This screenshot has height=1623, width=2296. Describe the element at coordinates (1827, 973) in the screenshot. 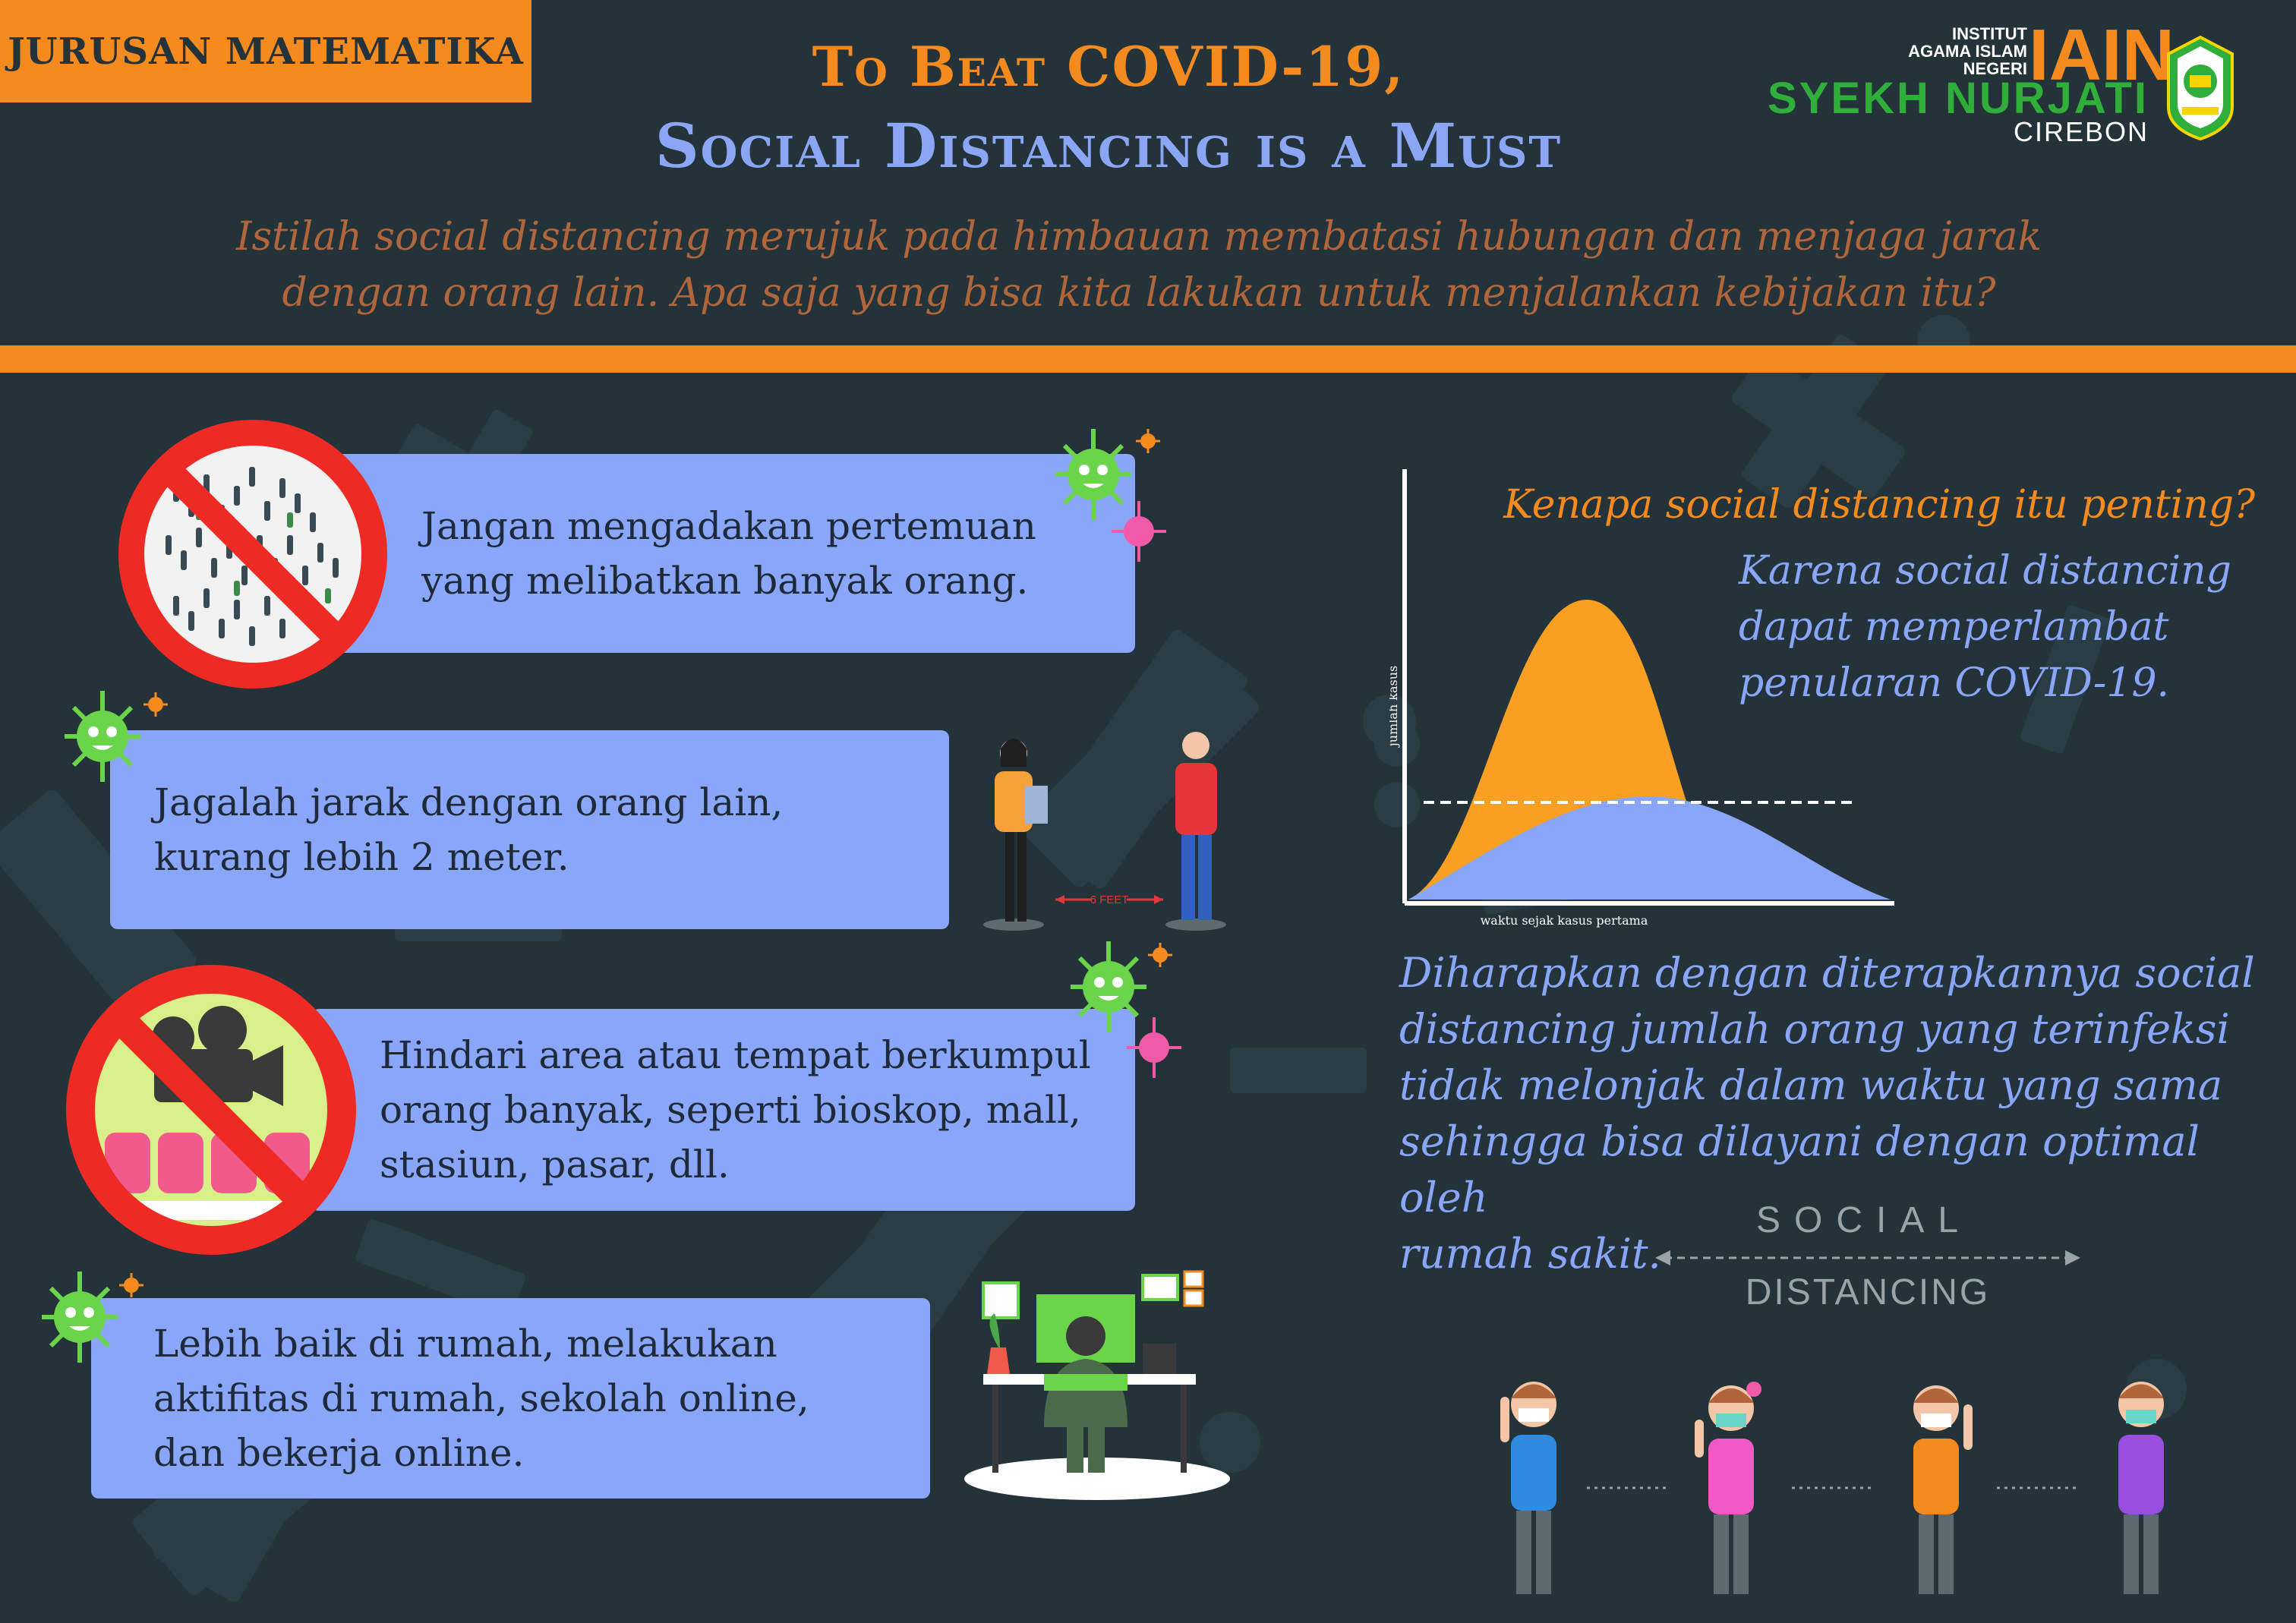

I see `hope-line-1: Diharapkan dengan diterapkannya social` at that location.